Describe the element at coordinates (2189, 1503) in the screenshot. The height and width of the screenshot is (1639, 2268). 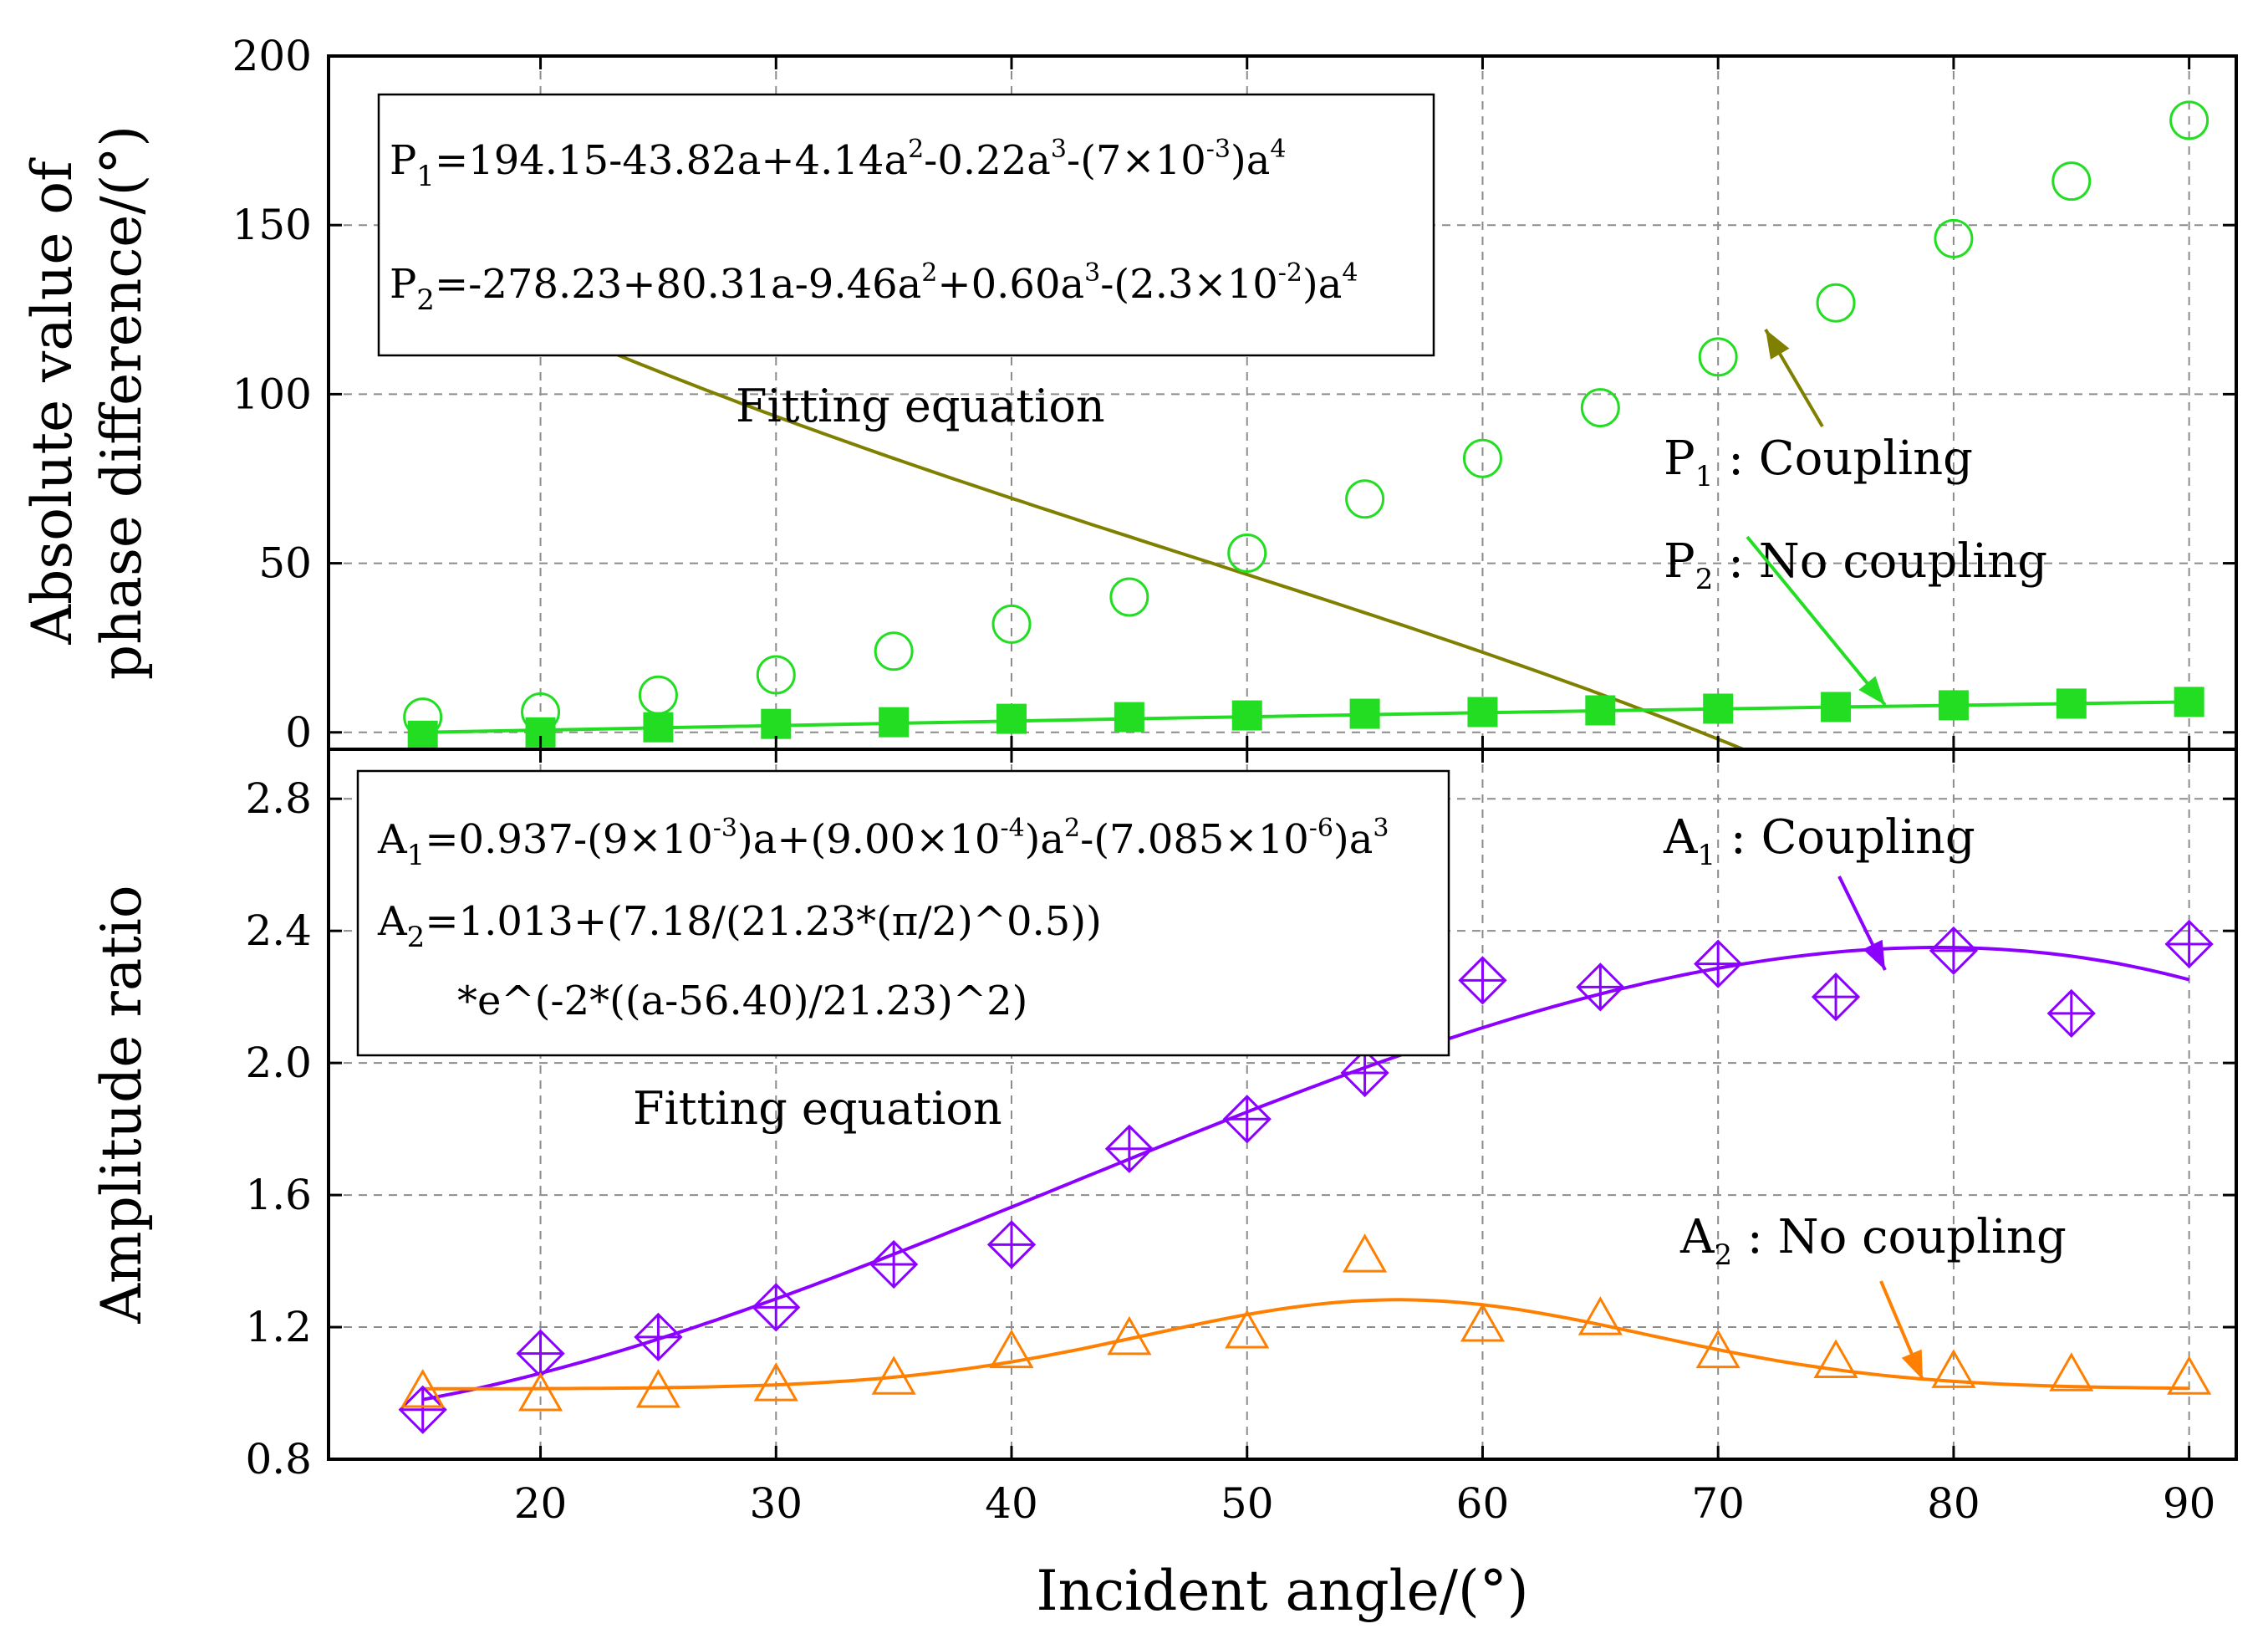
I see `x-tick-label: 90` at that location.